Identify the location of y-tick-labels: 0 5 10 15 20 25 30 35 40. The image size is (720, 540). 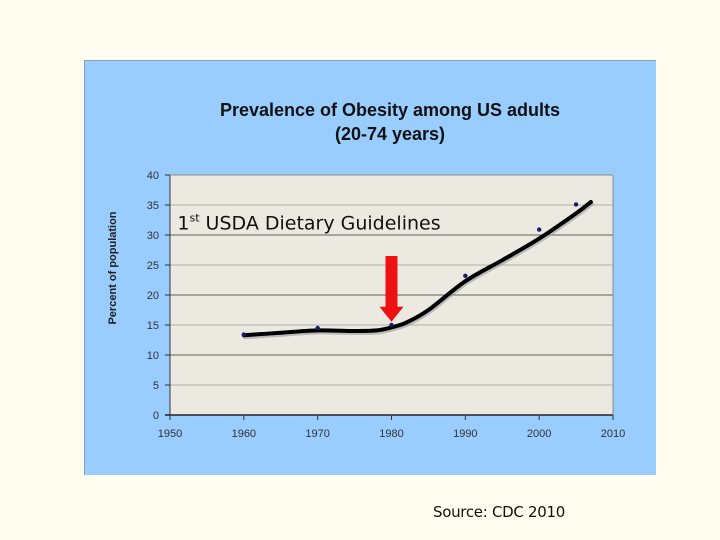
(153, 296).